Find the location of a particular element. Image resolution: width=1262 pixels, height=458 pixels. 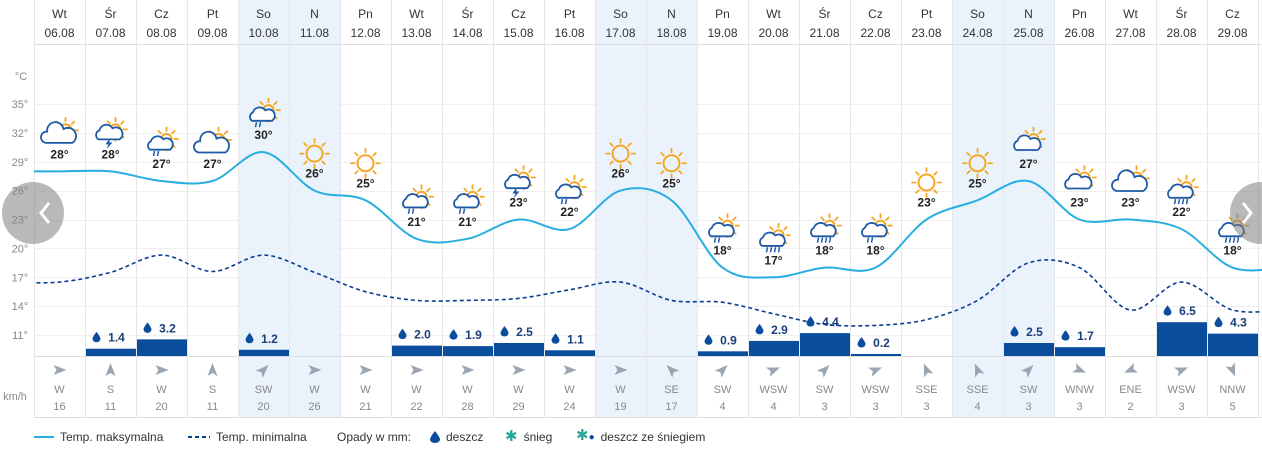

day-date: 23.08 is located at coordinates (926, 33).